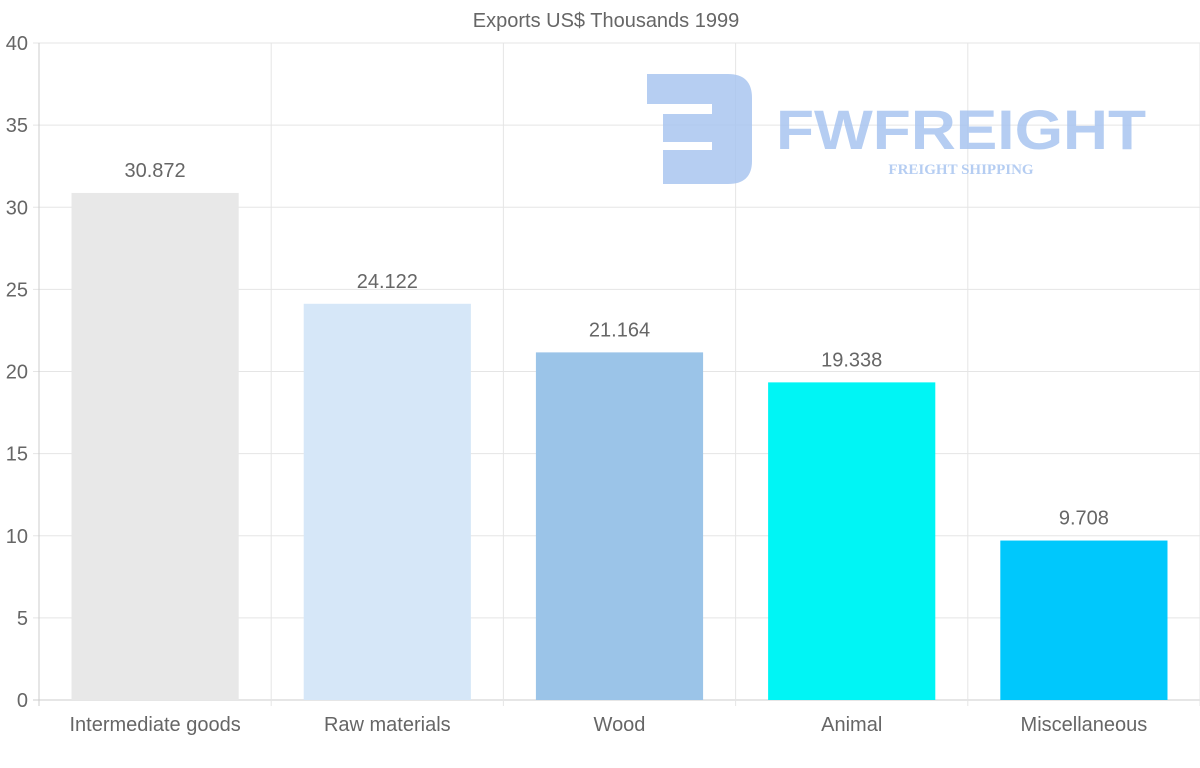  What do you see at coordinates (1084, 519) in the screenshot?
I see `data-label: 9.708` at bounding box center [1084, 519].